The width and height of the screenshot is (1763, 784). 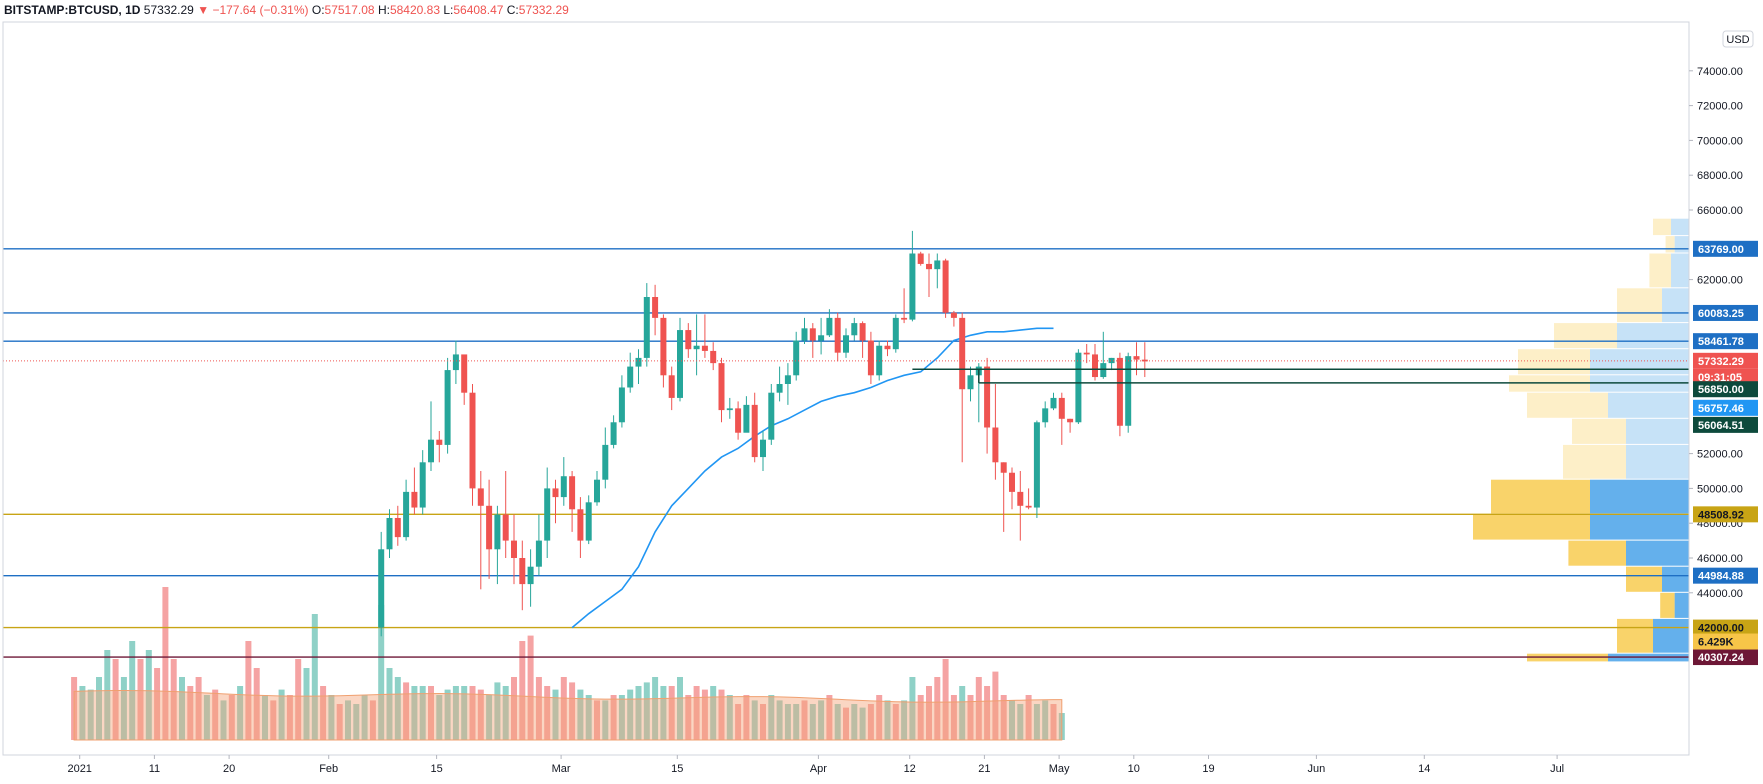 What do you see at coordinates (568, 715) in the screenshot?
I see `volume-ma-area` at bounding box center [568, 715].